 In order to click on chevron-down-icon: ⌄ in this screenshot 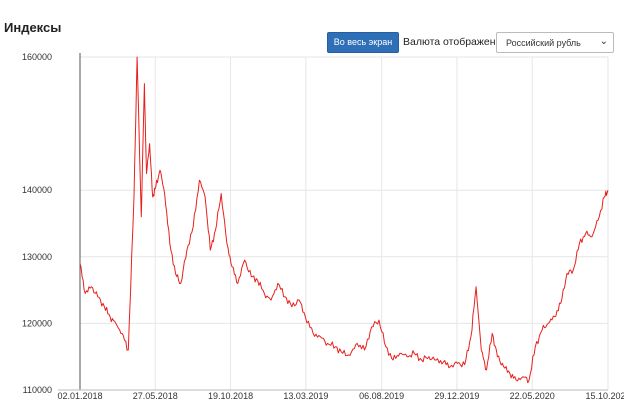, I will do `click(603, 41)`.